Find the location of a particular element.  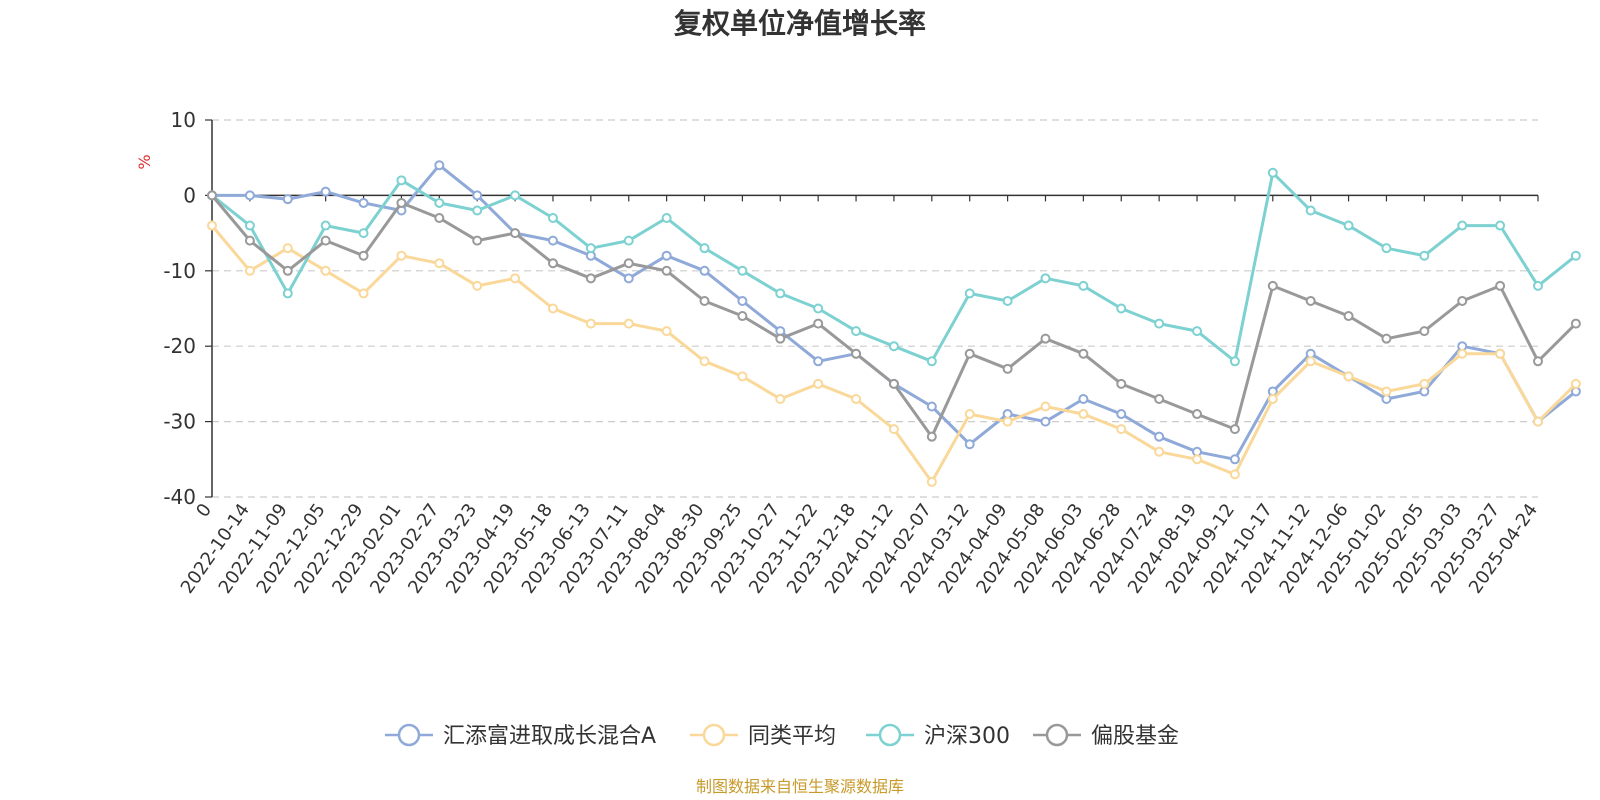

y-tick-label: 0 is located at coordinates (189, 195).